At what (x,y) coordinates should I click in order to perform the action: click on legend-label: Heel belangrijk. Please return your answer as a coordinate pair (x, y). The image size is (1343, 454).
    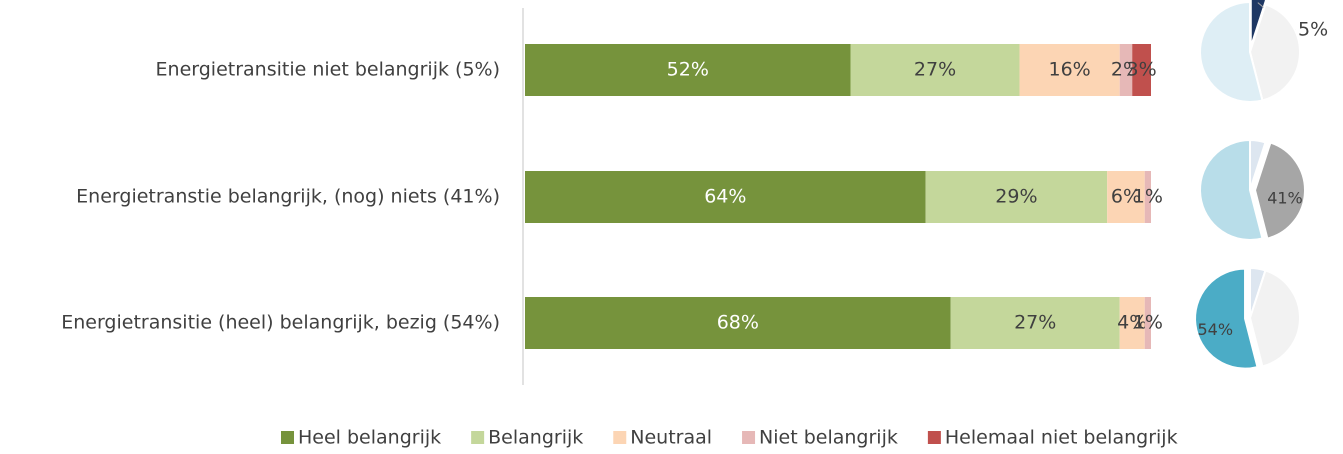
    Looking at the image, I should click on (369, 438).